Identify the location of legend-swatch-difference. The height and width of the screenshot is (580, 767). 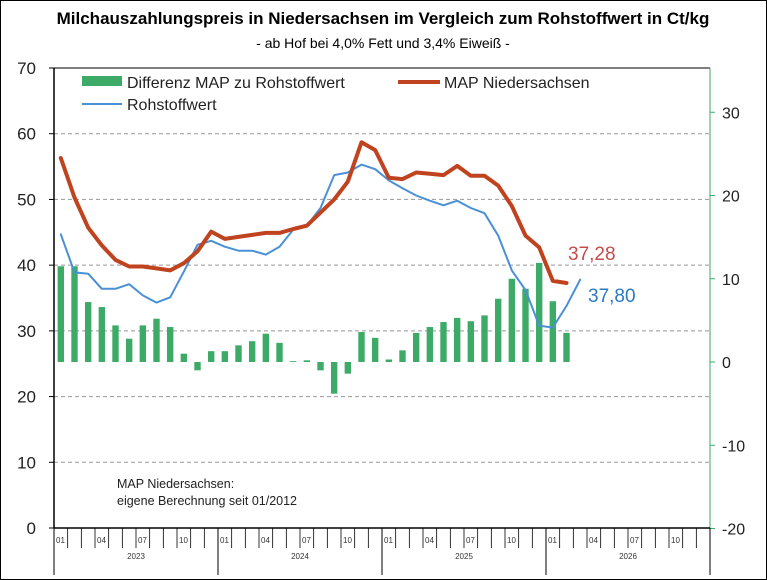
(102, 81).